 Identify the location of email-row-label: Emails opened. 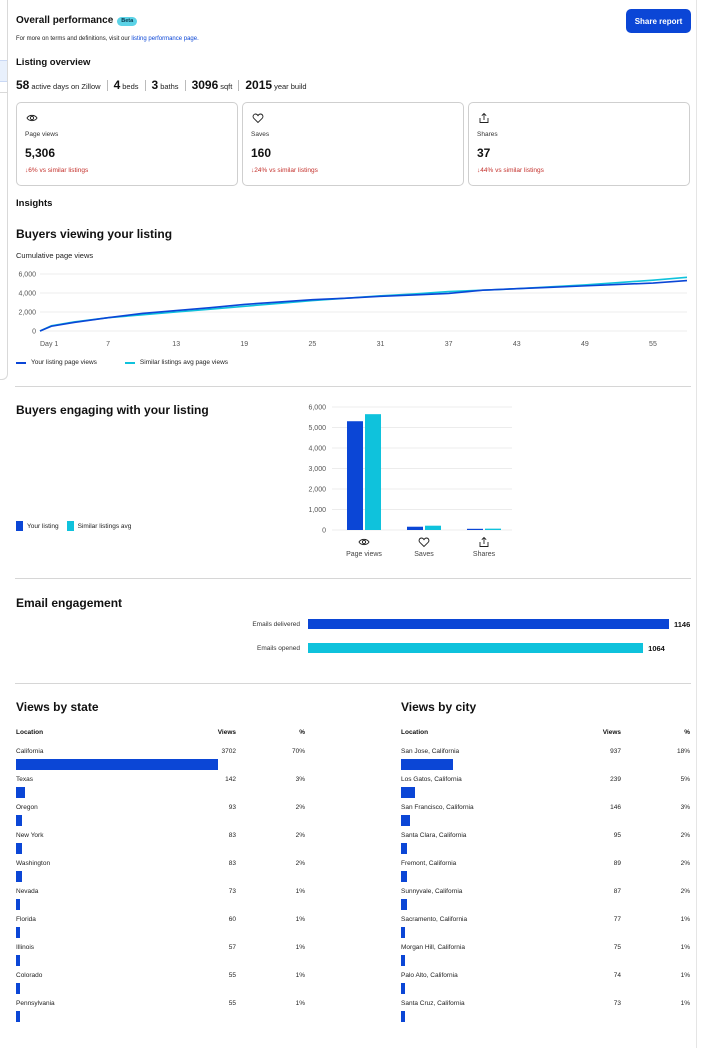
(278, 648).